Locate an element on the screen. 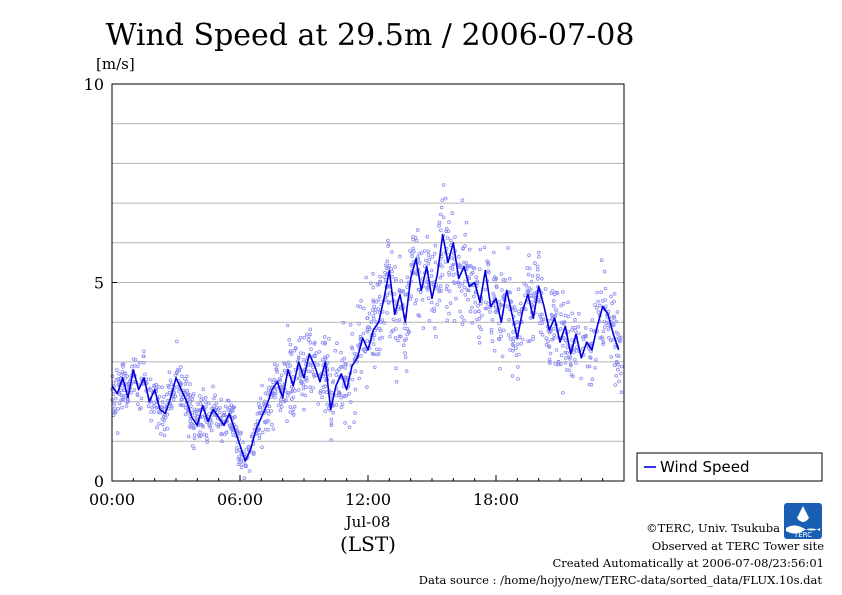 The width and height of the screenshot is (842, 595). observed-site-text: Observed at TERC Tower site is located at coordinates (738, 546).